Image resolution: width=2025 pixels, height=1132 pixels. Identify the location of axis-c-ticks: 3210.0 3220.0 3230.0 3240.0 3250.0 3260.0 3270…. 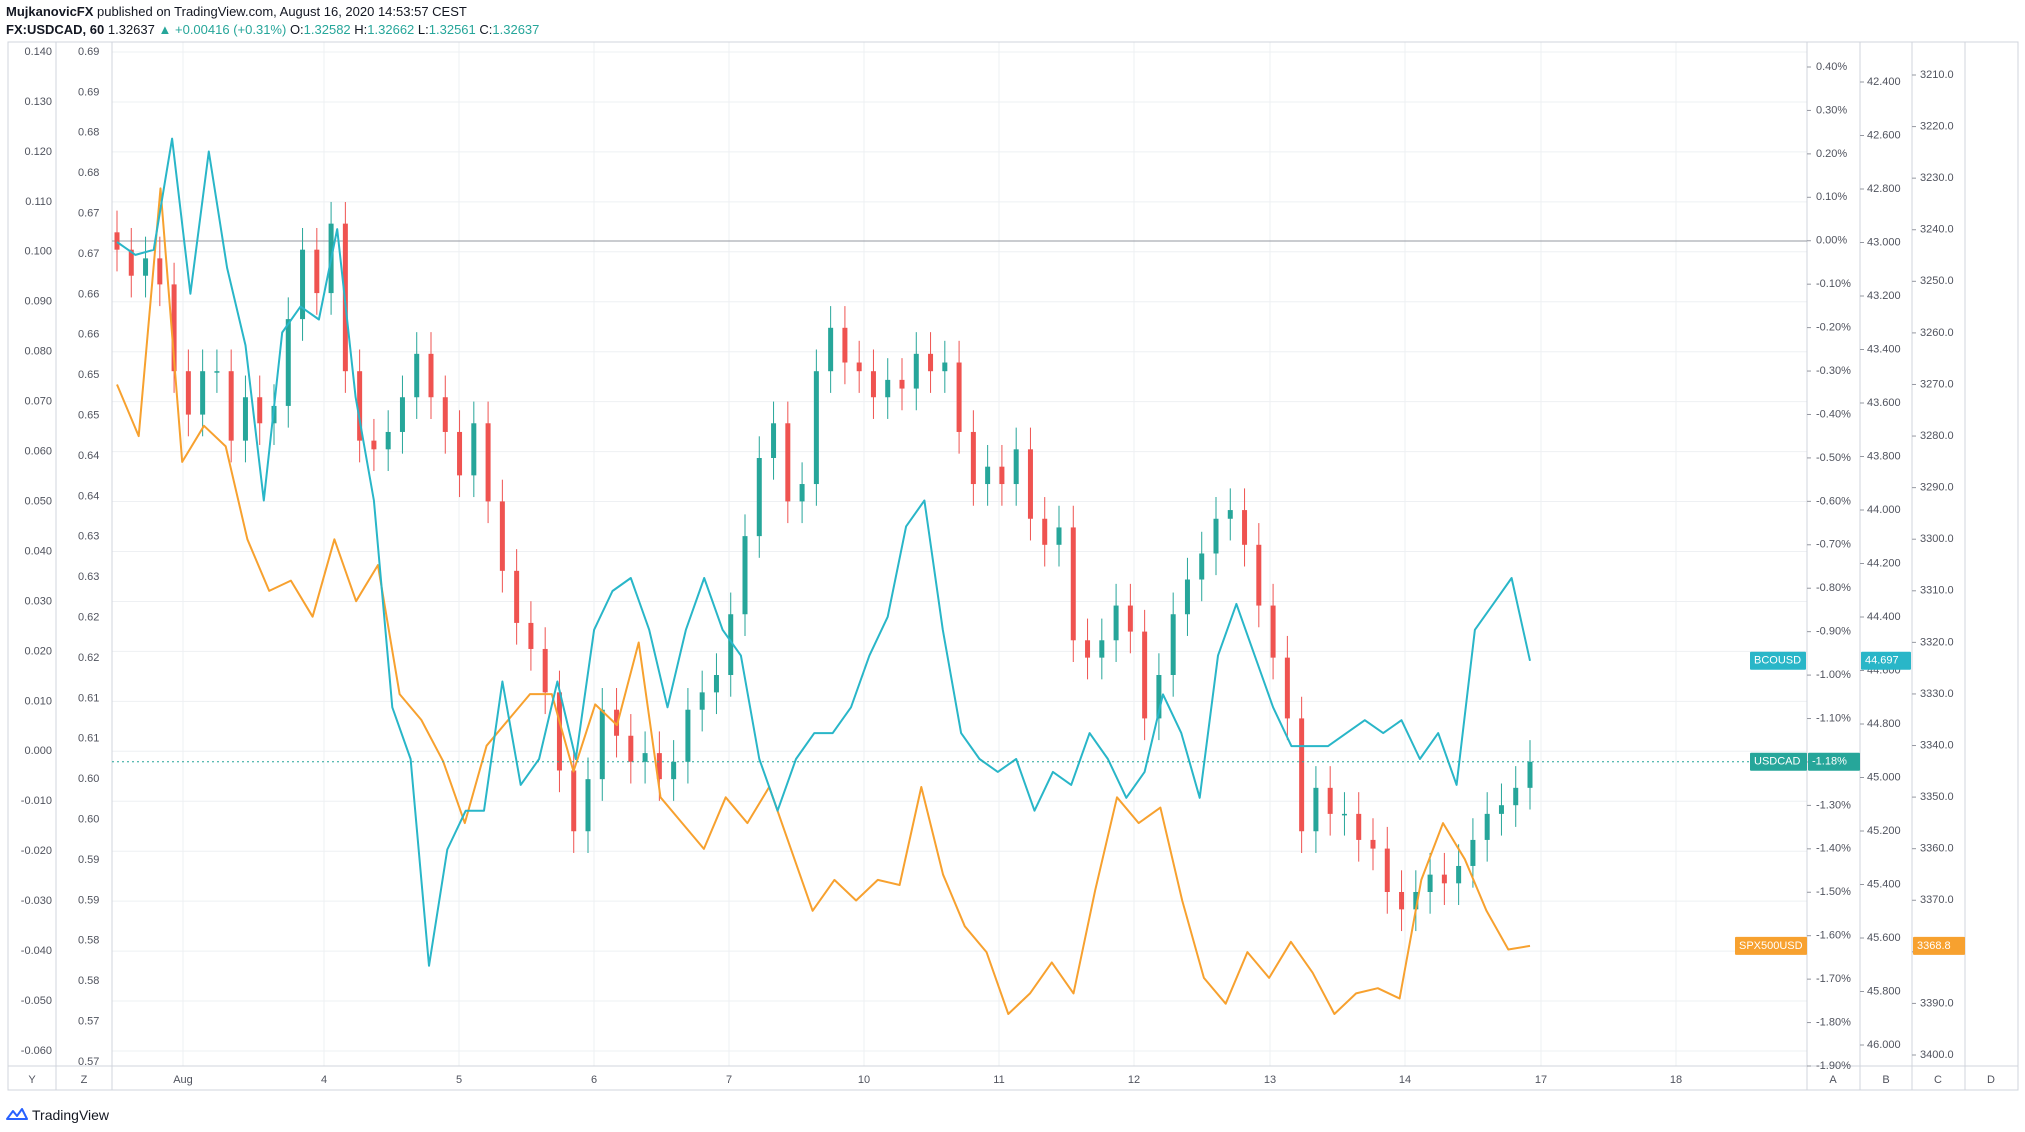
(1933, 565).